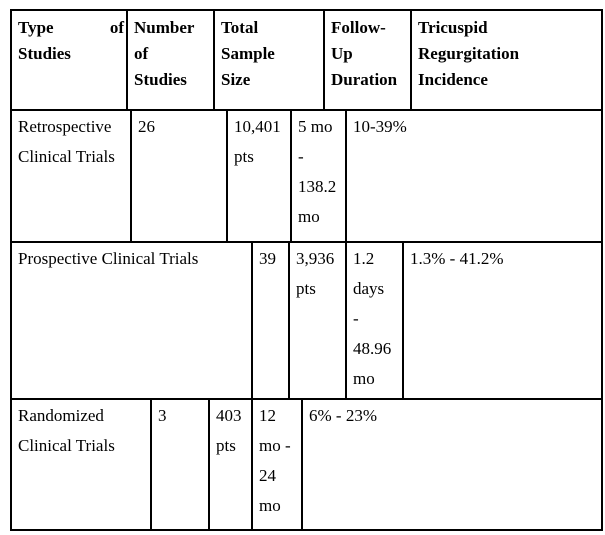 The height and width of the screenshot is (535, 605). Describe the element at coordinates (72, 176) in the screenshot. I see `cell-study-type: Retrospective Clinical Trials` at that location.